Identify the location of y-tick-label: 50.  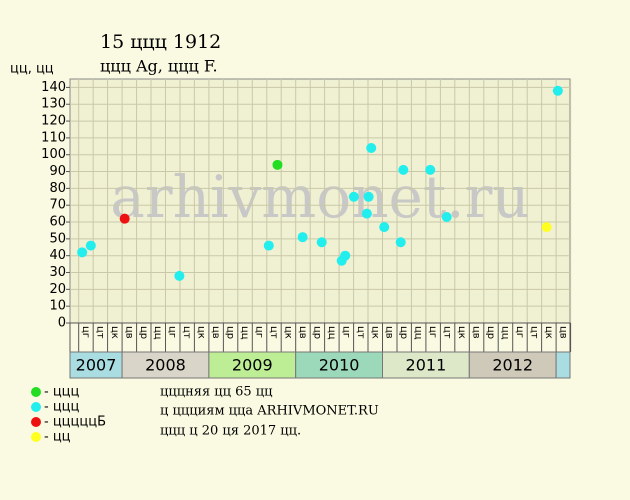
(57, 238).